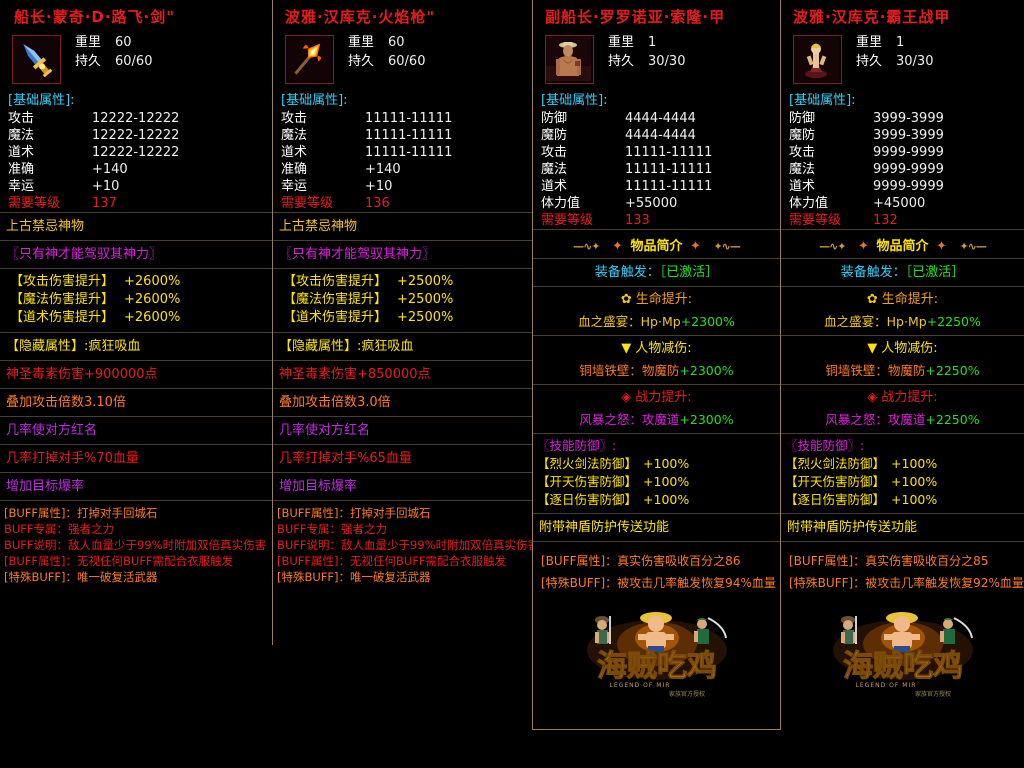  I want to click on list-item: BUFF说明：敌人血量少于99%时附加双倍真实伤害, so click(408, 545).